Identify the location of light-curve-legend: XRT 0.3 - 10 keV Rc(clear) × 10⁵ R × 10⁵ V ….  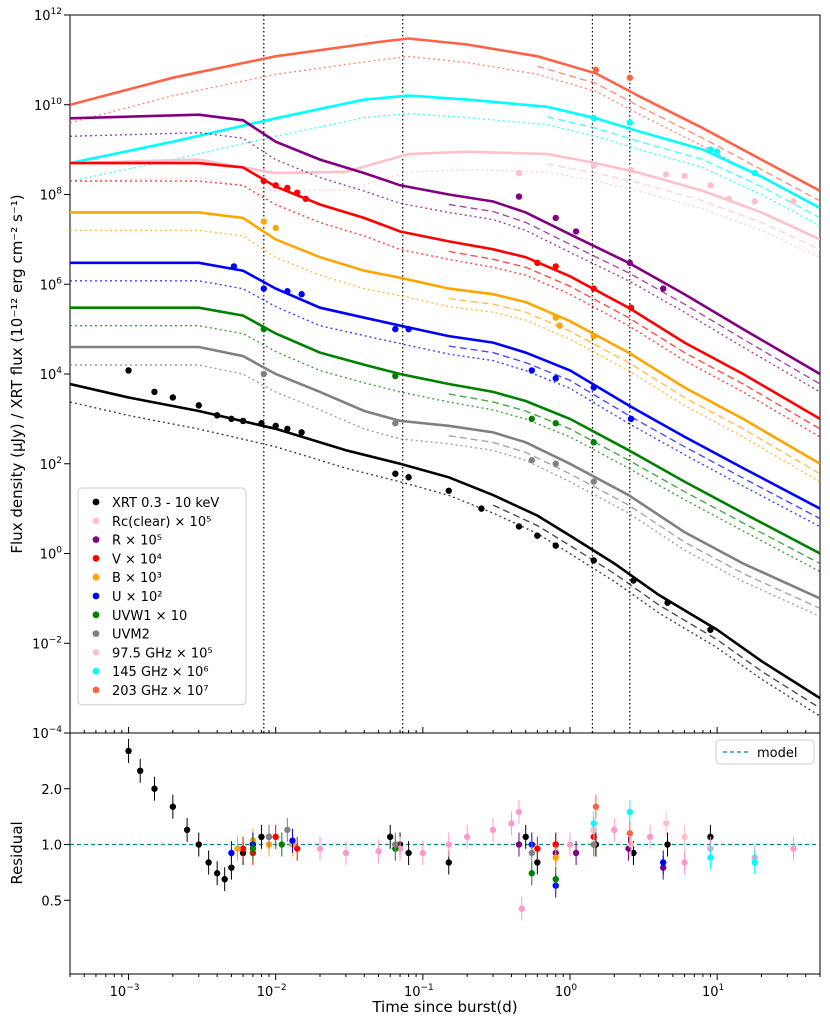
(162, 596).